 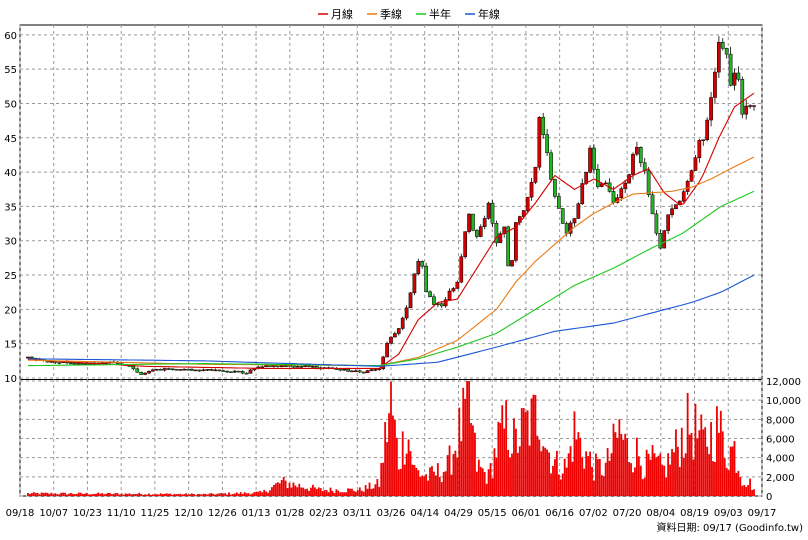 I want to click on price-tick-label: 20, so click(x=10, y=310).